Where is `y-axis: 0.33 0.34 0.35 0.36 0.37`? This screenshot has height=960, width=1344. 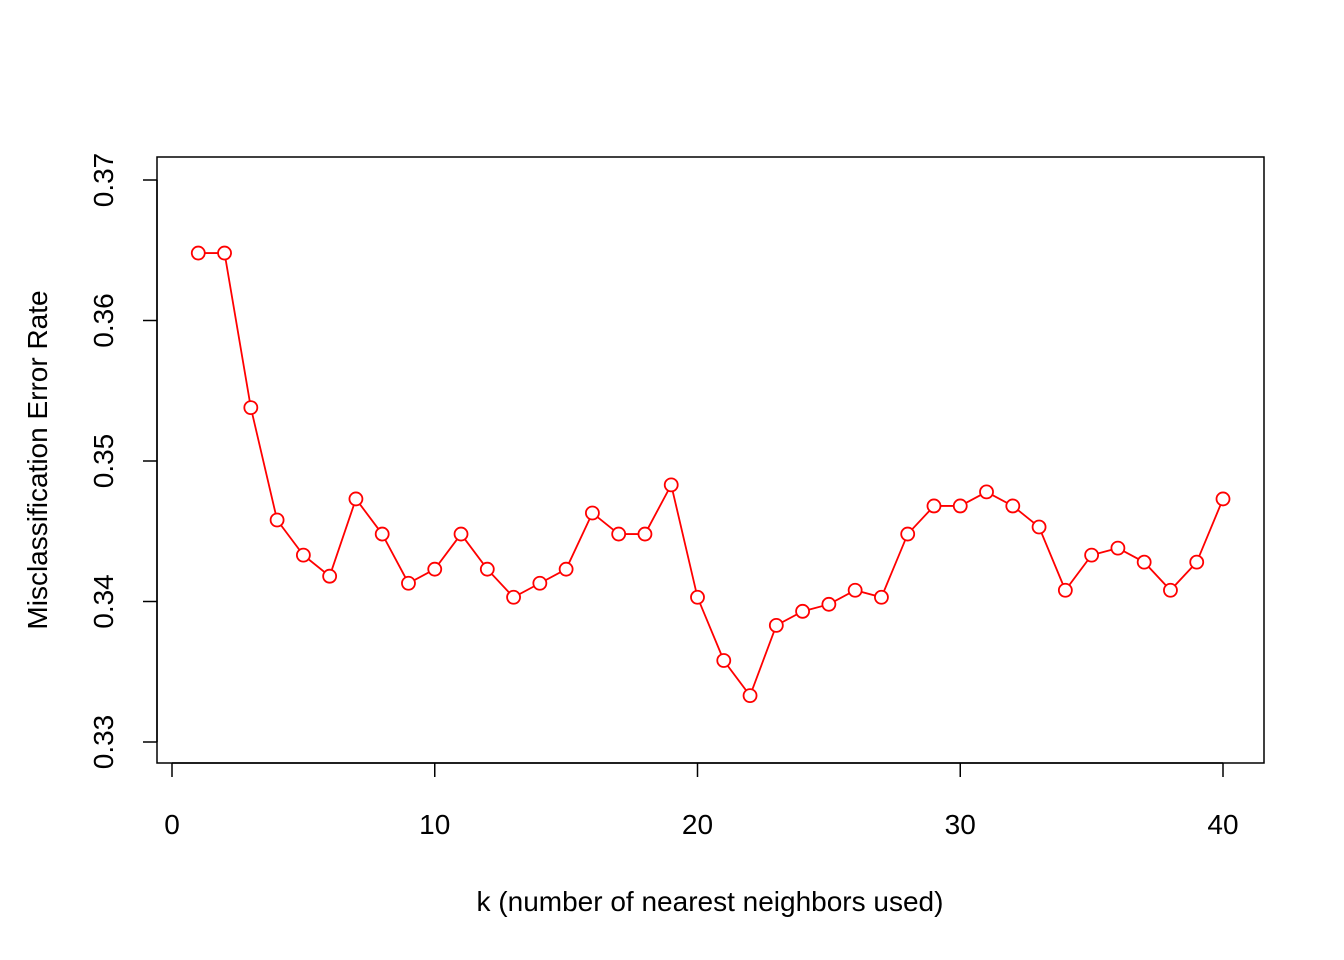
y-axis: 0.33 0.34 0.35 0.36 0.37 is located at coordinates (123, 461).